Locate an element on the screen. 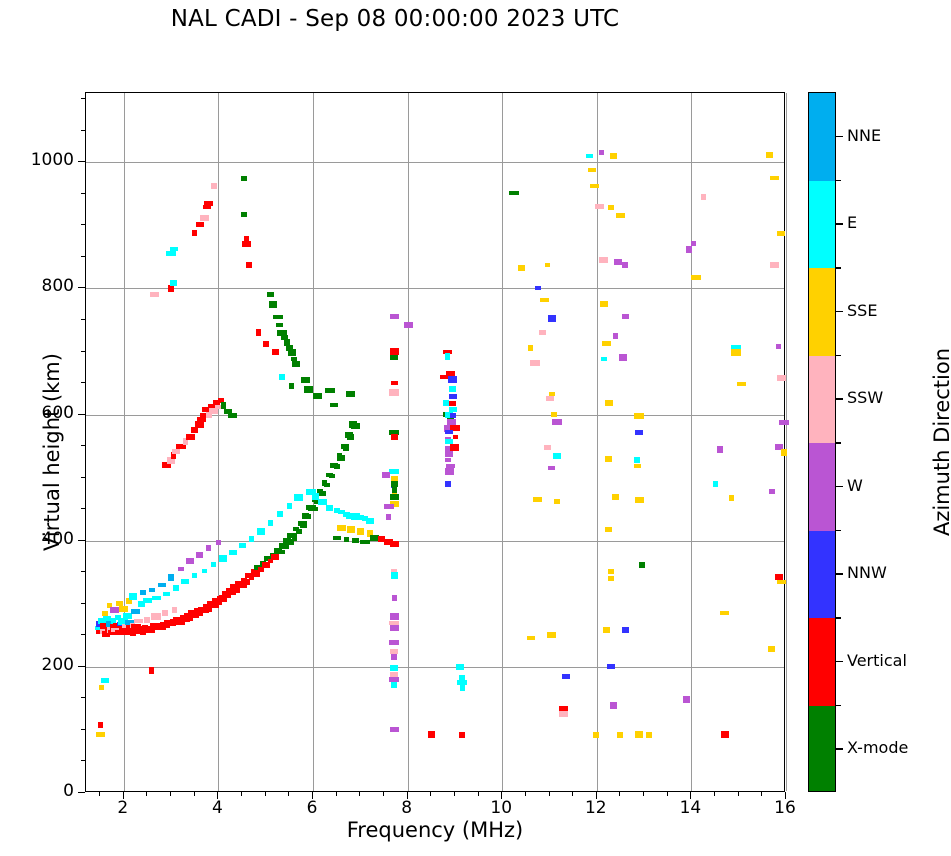  colorbar-segment-sse is located at coordinates (822, 312).